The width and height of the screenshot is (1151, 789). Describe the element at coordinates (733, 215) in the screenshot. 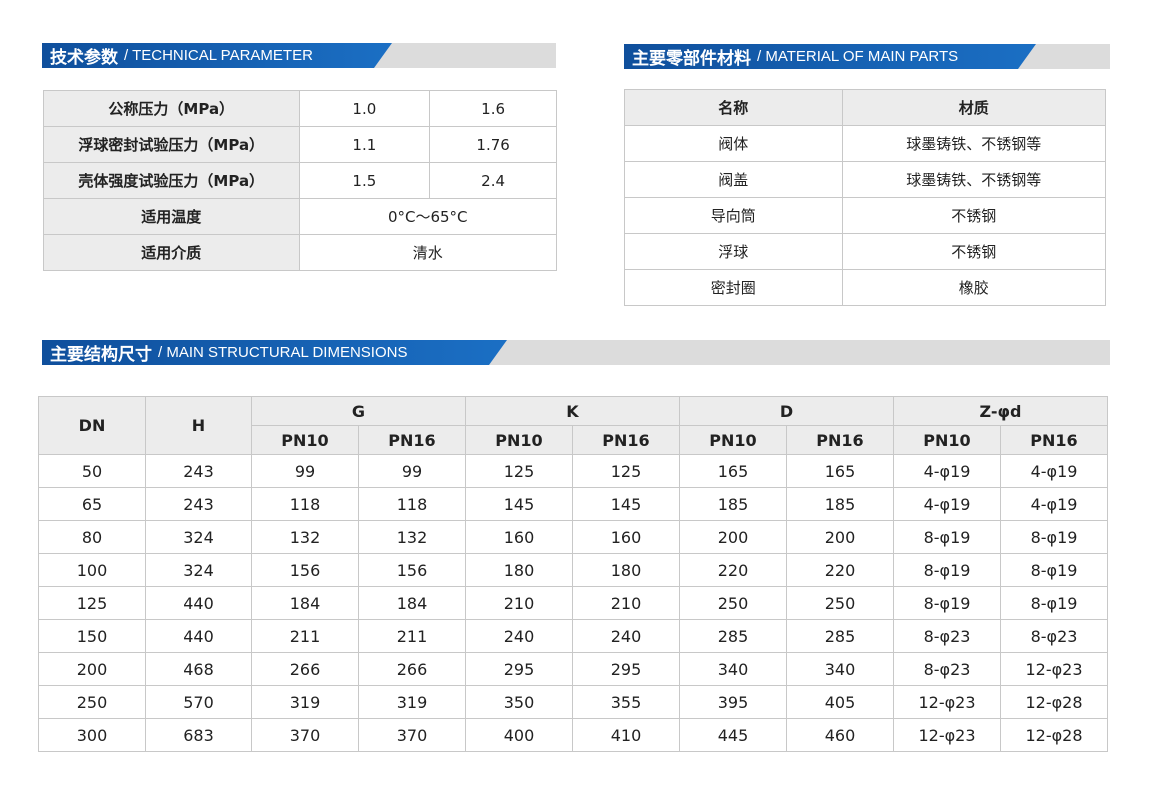

I see `table-cell: 导向筒` at that location.